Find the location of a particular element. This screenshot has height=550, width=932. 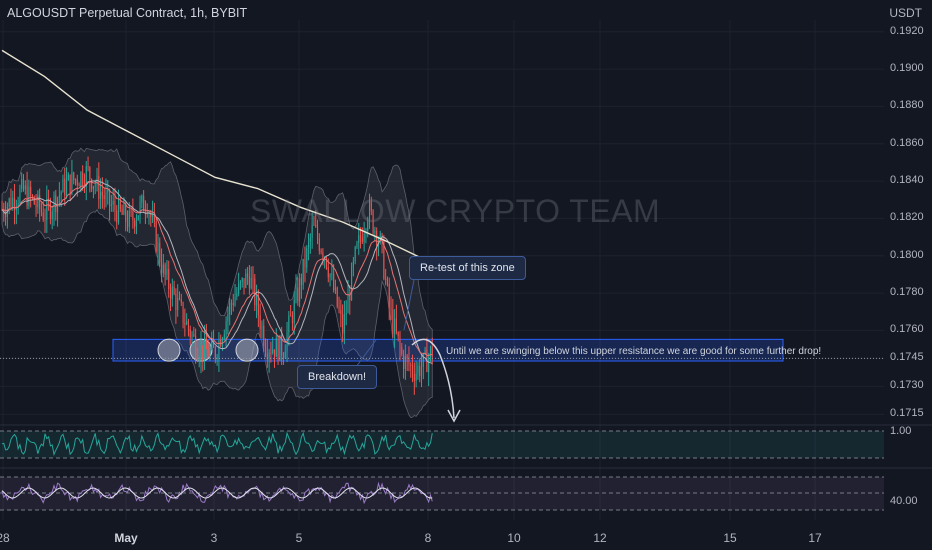

price-tick-label: 0.1730 is located at coordinates (907, 385).